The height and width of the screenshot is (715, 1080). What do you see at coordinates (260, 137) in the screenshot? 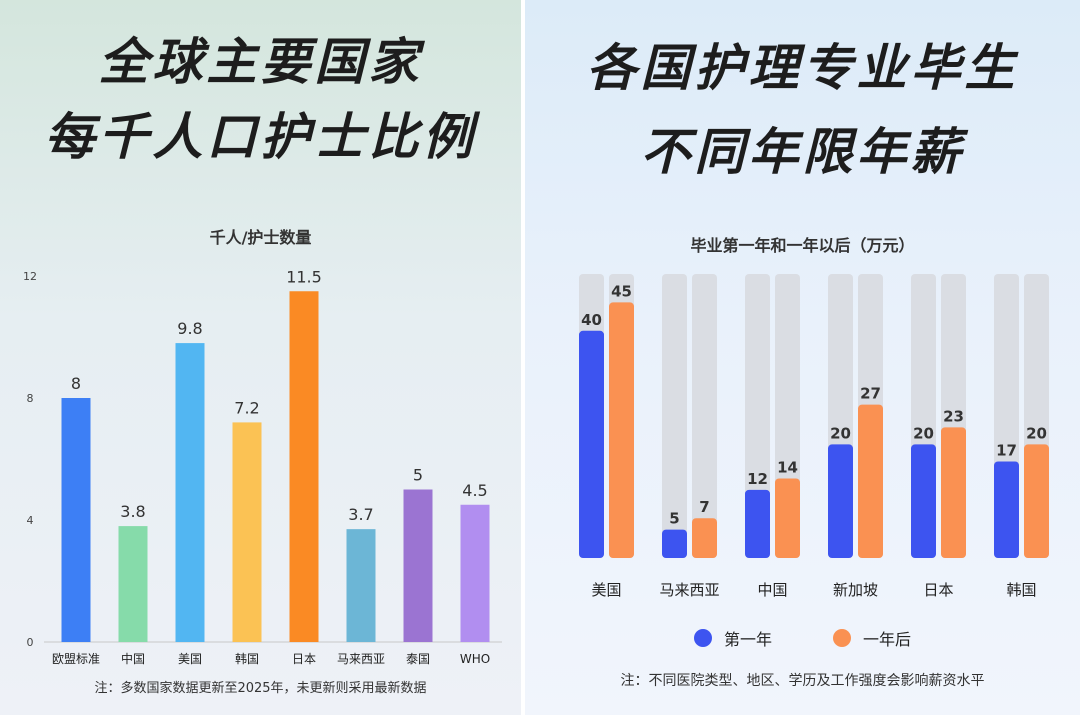
I see `left-title-line-2: 每千人口护士比例` at bounding box center [260, 137].